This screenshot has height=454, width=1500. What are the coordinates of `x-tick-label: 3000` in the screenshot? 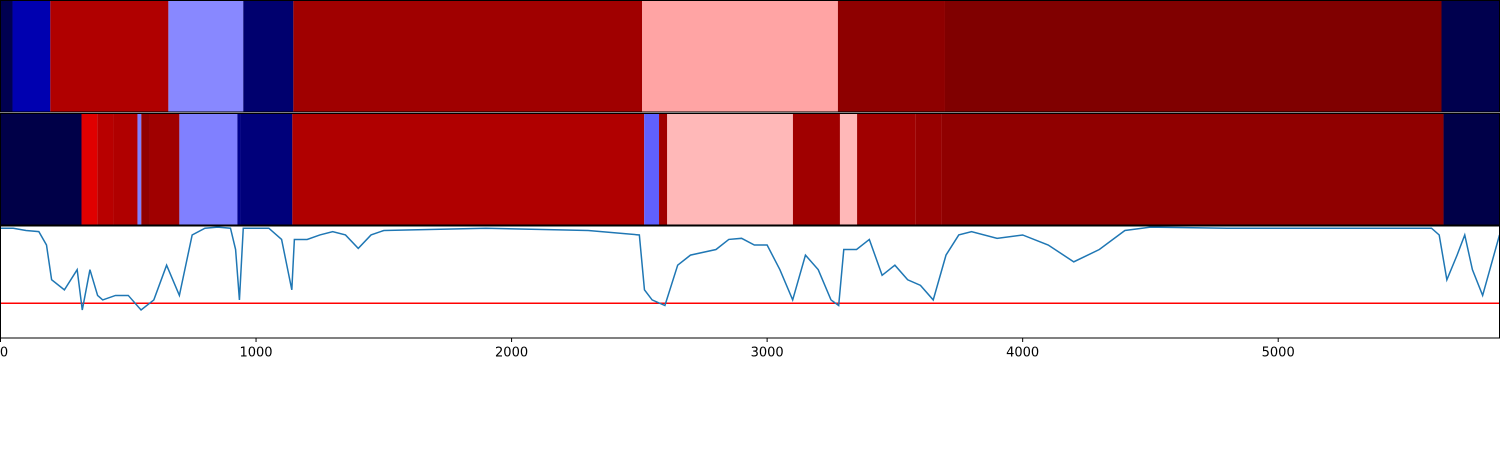 It's located at (767, 353).